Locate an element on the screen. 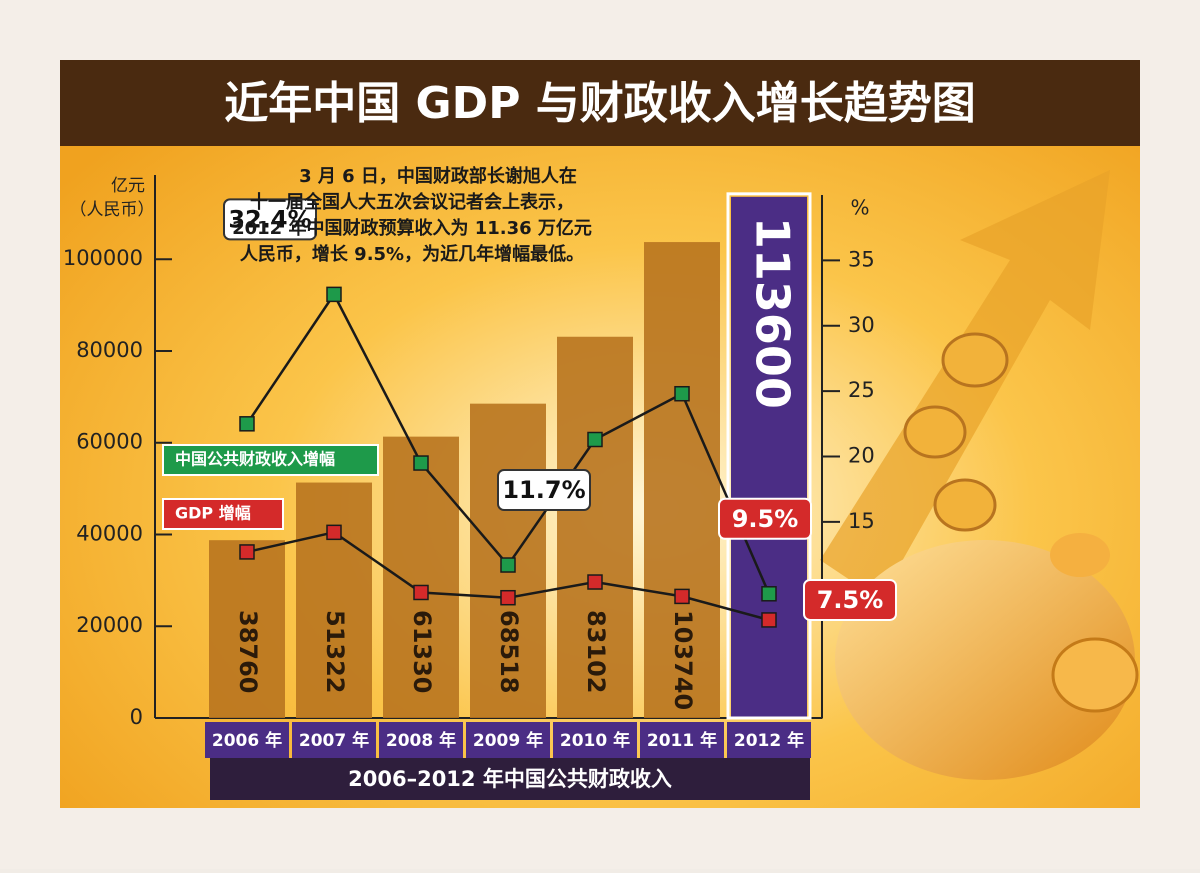  annotation: 十一届全国人大五次会议记者会上表示， is located at coordinates (412, 202).